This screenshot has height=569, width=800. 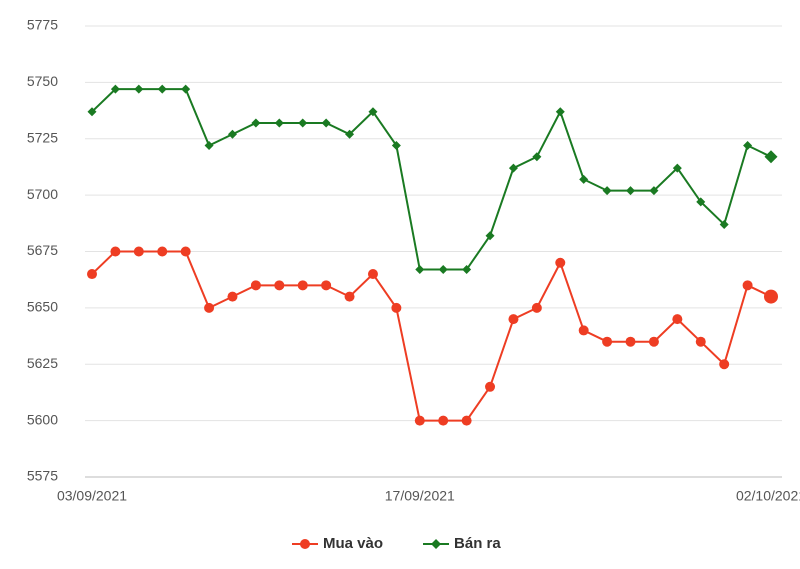 What do you see at coordinates (42, 137) in the screenshot?
I see `y-tick-label: 5725` at bounding box center [42, 137].